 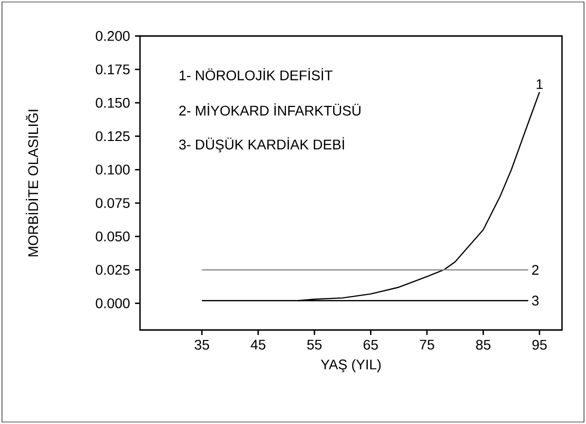 What do you see at coordinates (113, 269) in the screenshot?
I see `y-tick-label: 0.025` at bounding box center [113, 269].